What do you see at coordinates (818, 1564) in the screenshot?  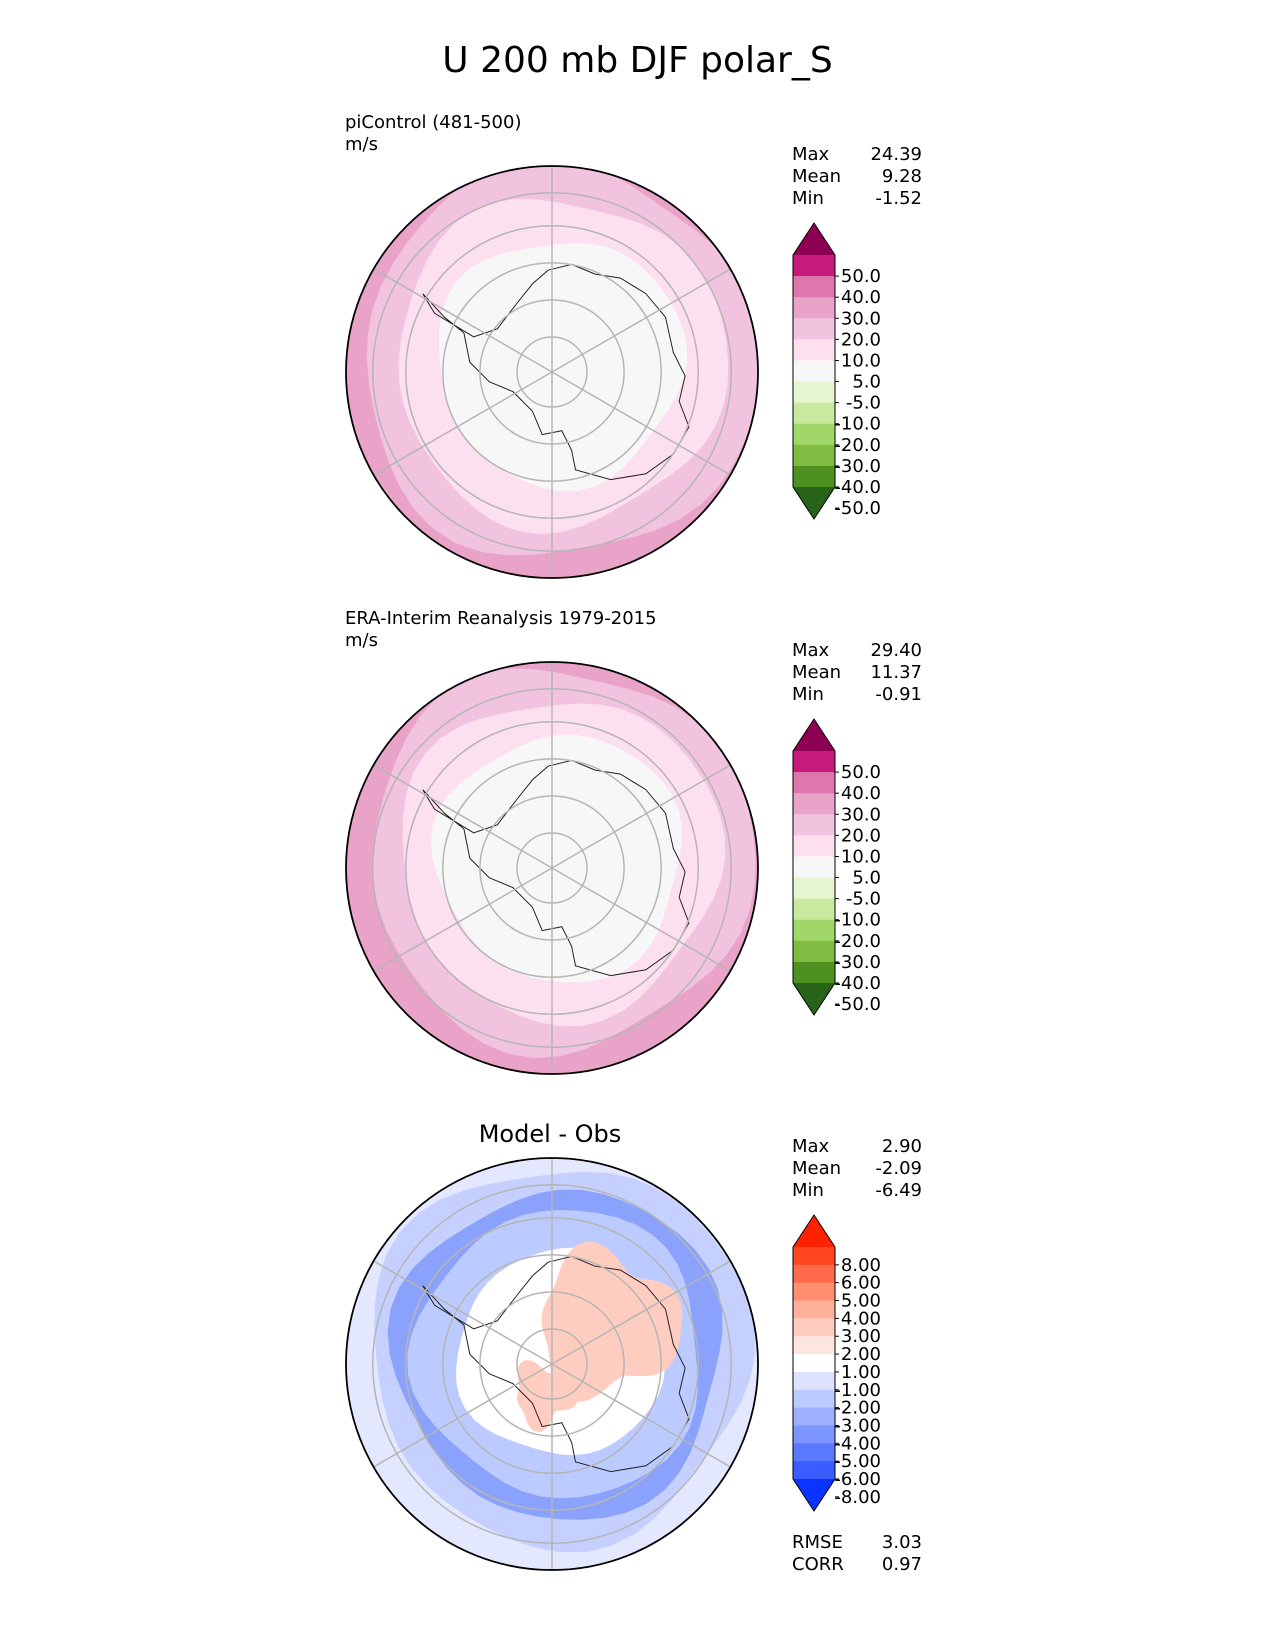 I see `stat-key: CORR` at bounding box center [818, 1564].